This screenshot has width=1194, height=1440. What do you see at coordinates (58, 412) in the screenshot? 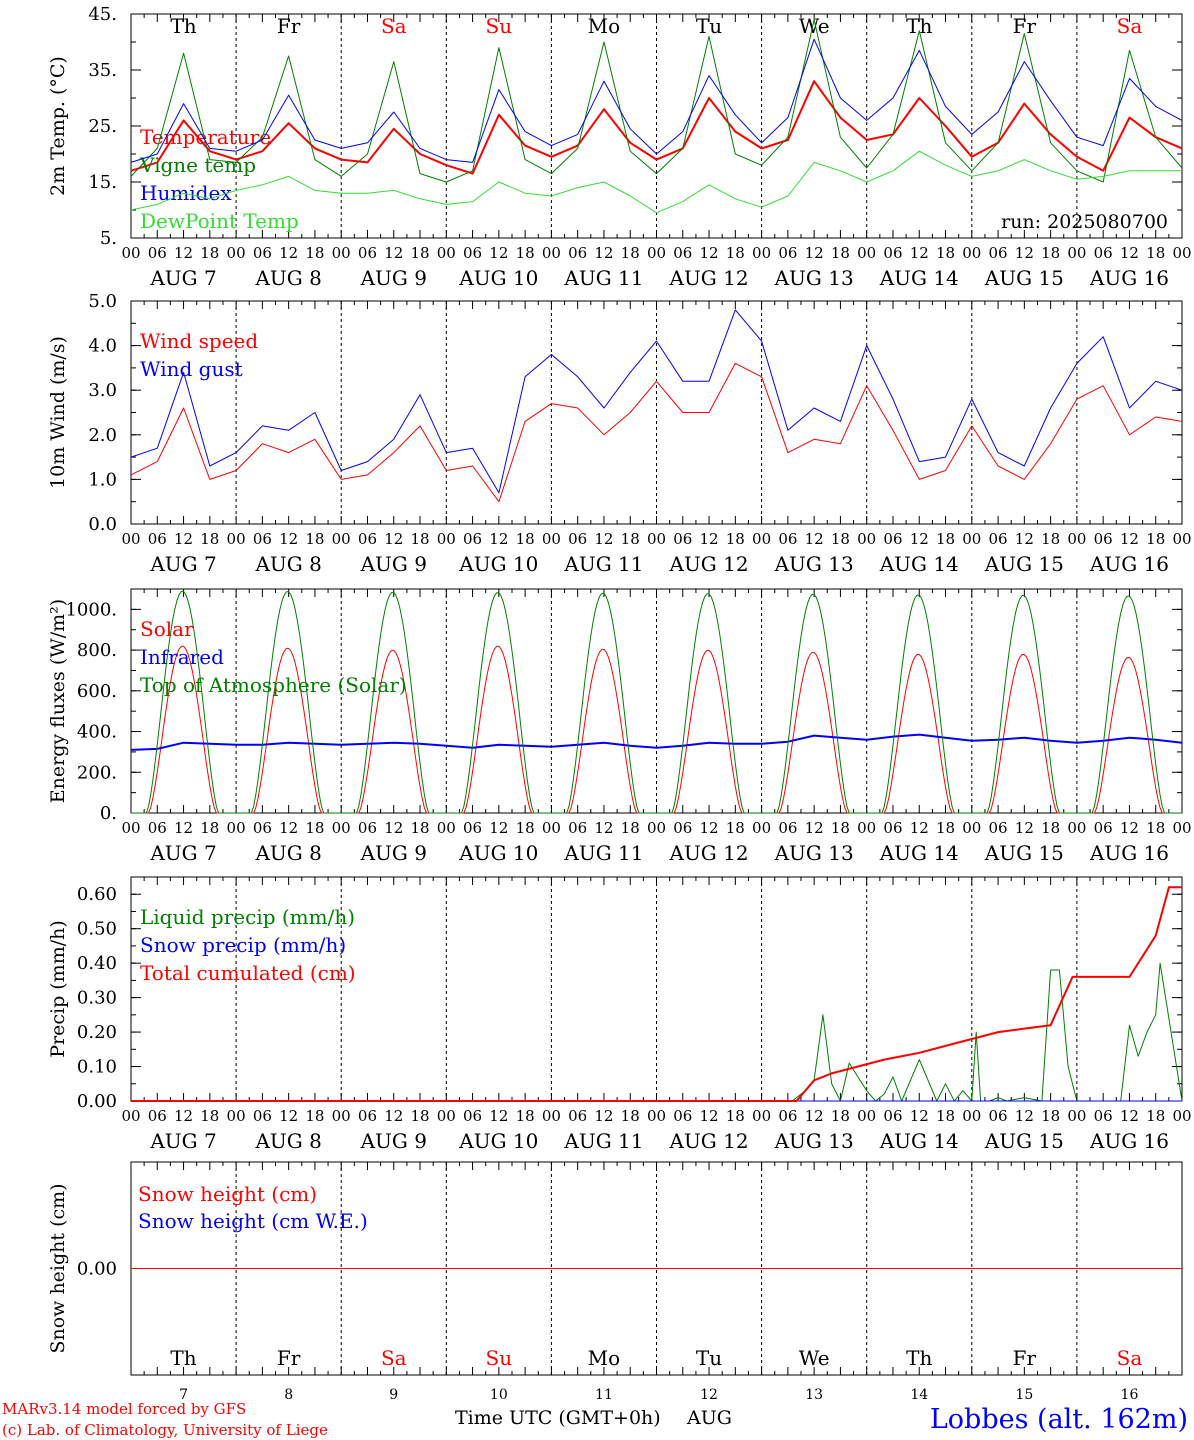
I see `y-axis-label: 10m Wind (m/s)` at bounding box center [58, 412].